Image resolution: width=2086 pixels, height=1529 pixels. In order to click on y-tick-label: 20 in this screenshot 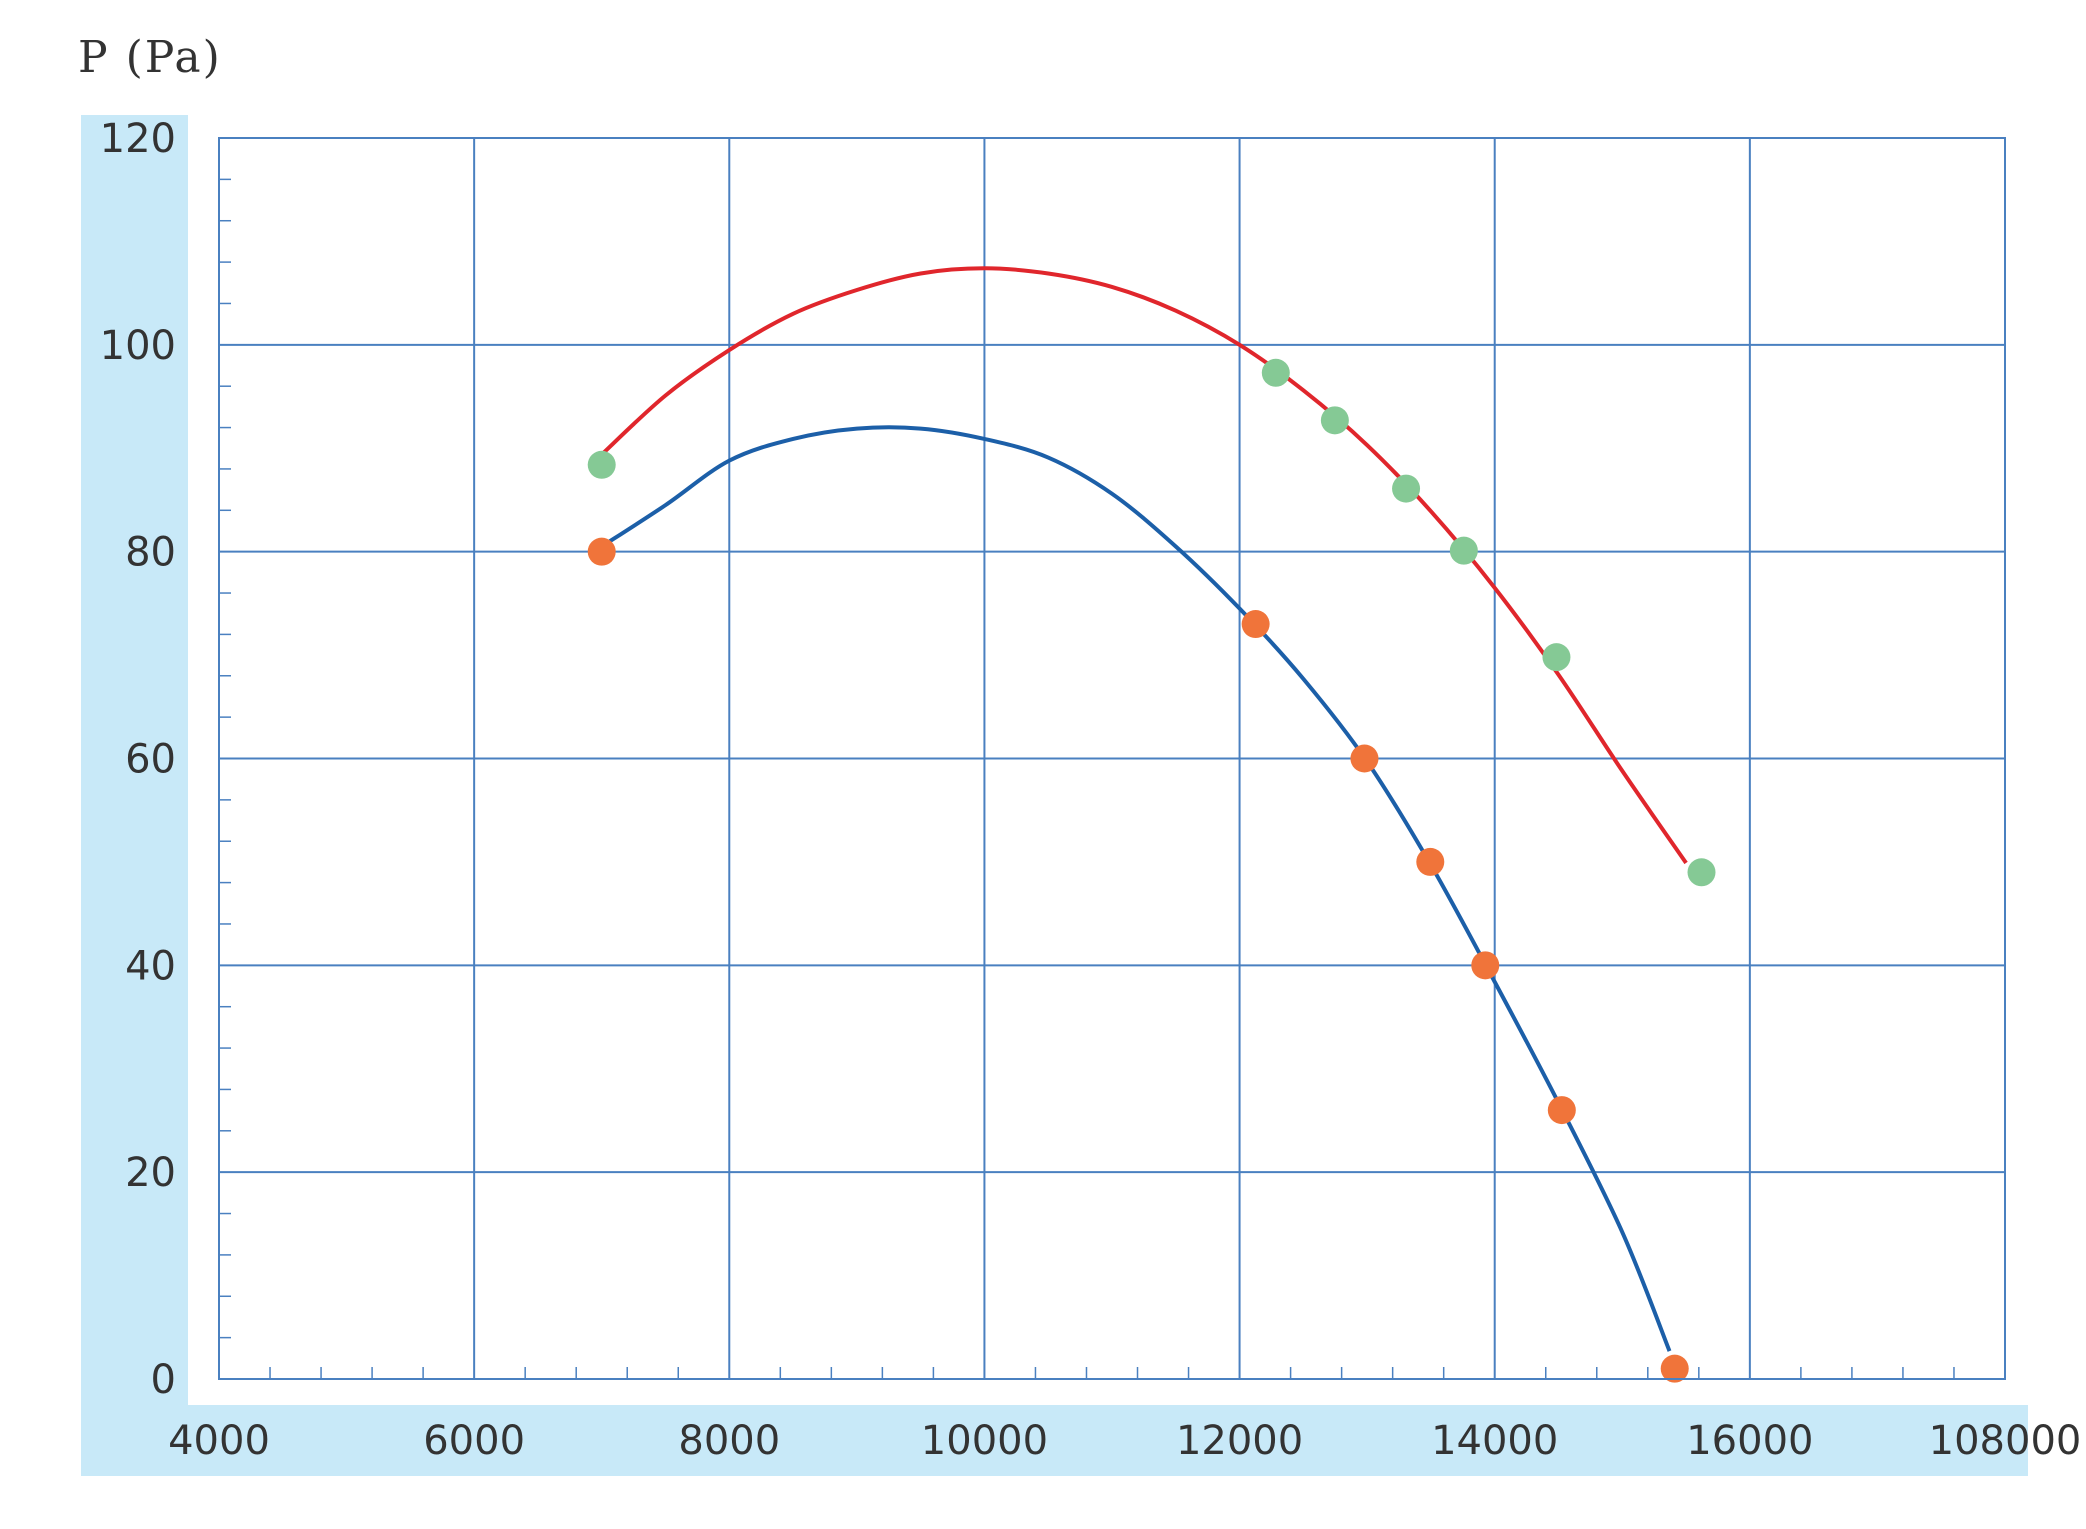, I will do `click(150, 1173)`.